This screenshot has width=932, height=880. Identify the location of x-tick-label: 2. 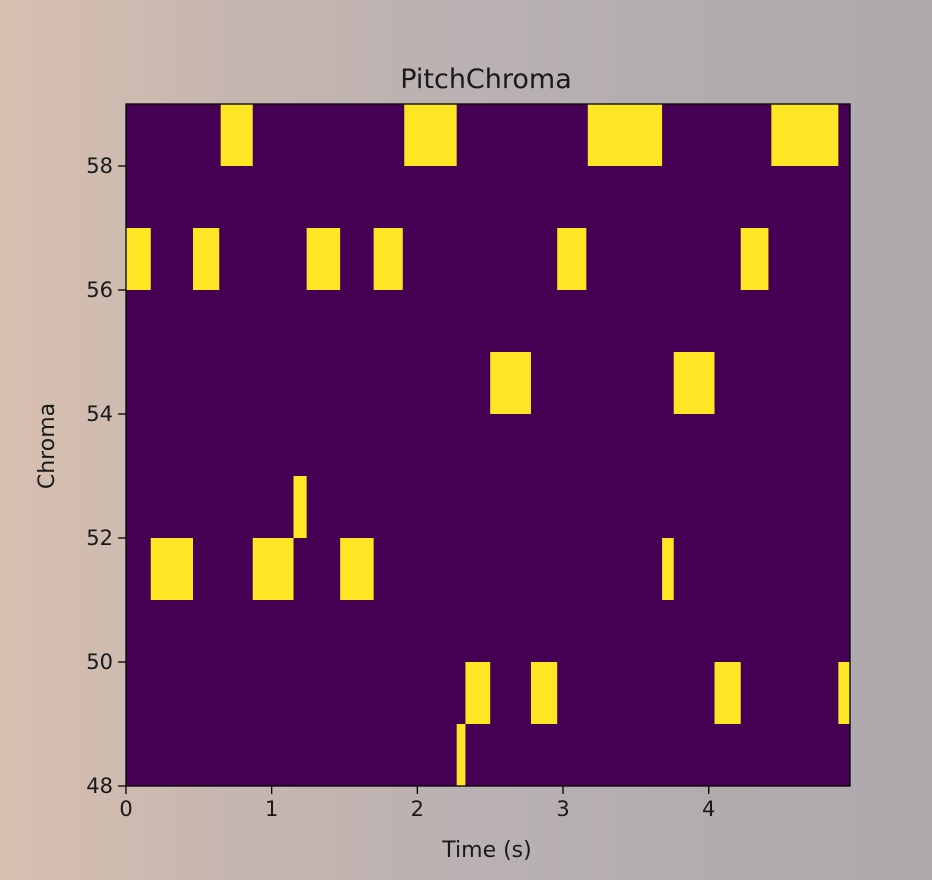
(417, 809).